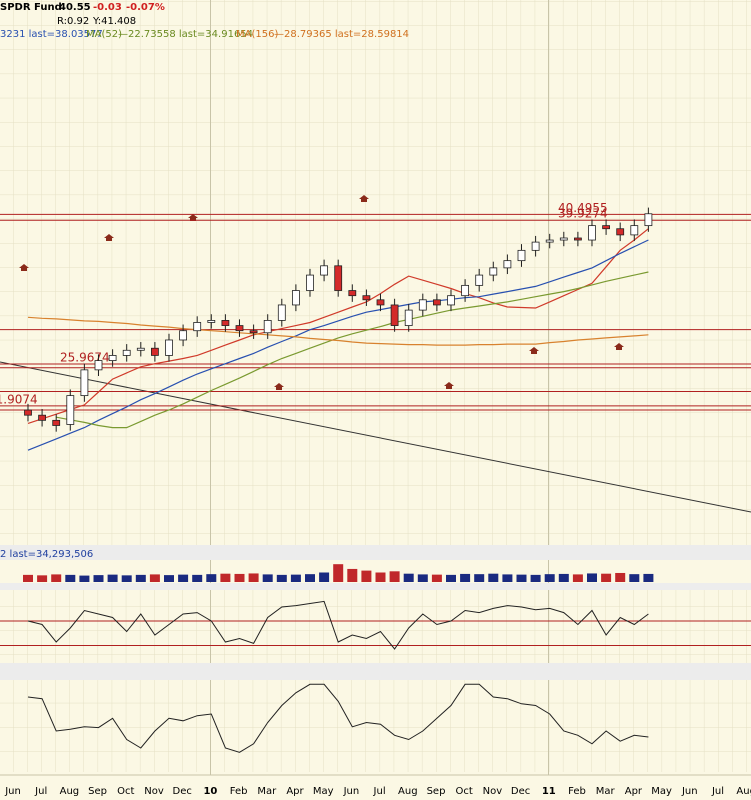 The width and height of the screenshot is (751, 800). Describe the element at coordinates (154, 791) in the screenshot. I see `x-tick-label: Nov` at that location.